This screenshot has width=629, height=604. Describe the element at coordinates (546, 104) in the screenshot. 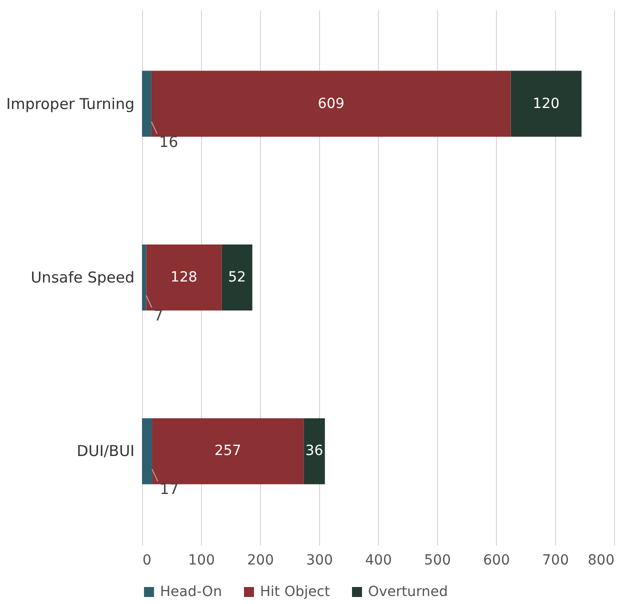

I see `data-label: 120` at that location.